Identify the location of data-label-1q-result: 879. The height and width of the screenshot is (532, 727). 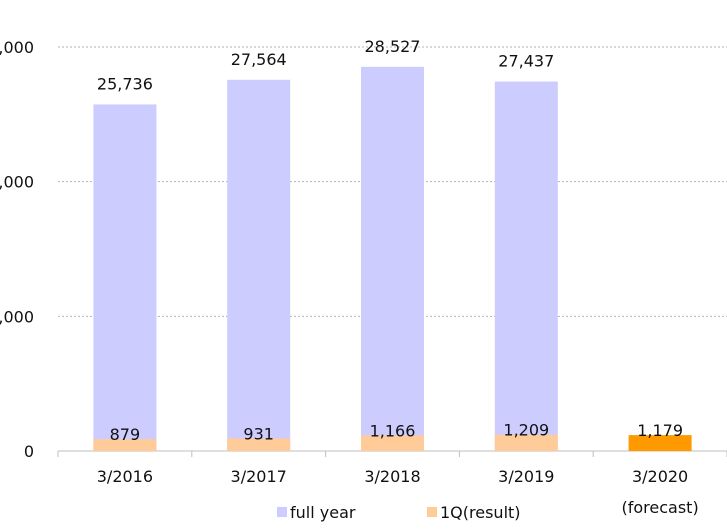
(125, 434).